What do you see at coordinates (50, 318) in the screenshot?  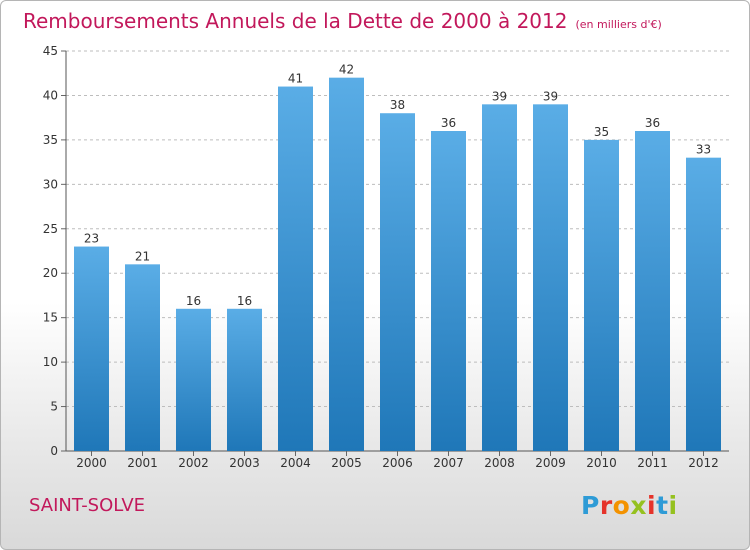 I see `y-tick-label: 15` at bounding box center [50, 318].